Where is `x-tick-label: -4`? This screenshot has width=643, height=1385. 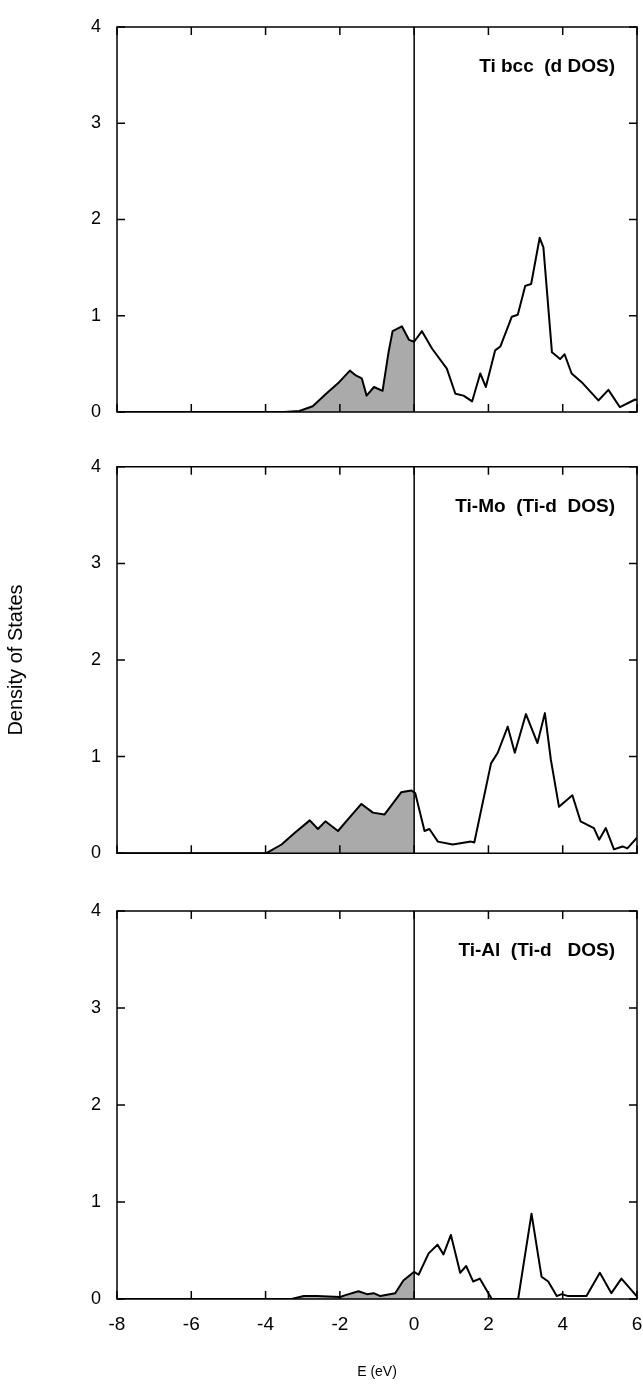 x-tick-label: -4 is located at coordinates (266, 1323).